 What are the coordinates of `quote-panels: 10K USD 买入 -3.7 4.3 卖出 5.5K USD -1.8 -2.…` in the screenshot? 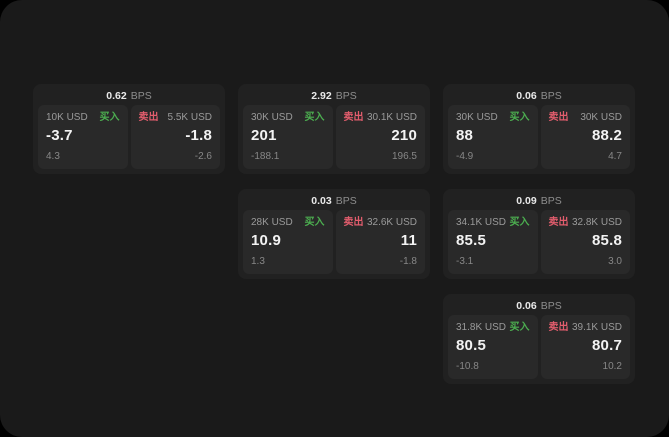 It's located at (129, 139).